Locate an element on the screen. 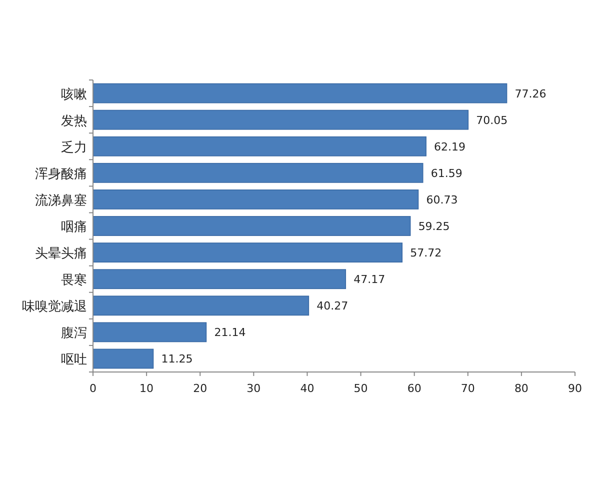 The height and width of the screenshot is (480, 600). y-tick-label: 腹泻 is located at coordinates (74, 334).